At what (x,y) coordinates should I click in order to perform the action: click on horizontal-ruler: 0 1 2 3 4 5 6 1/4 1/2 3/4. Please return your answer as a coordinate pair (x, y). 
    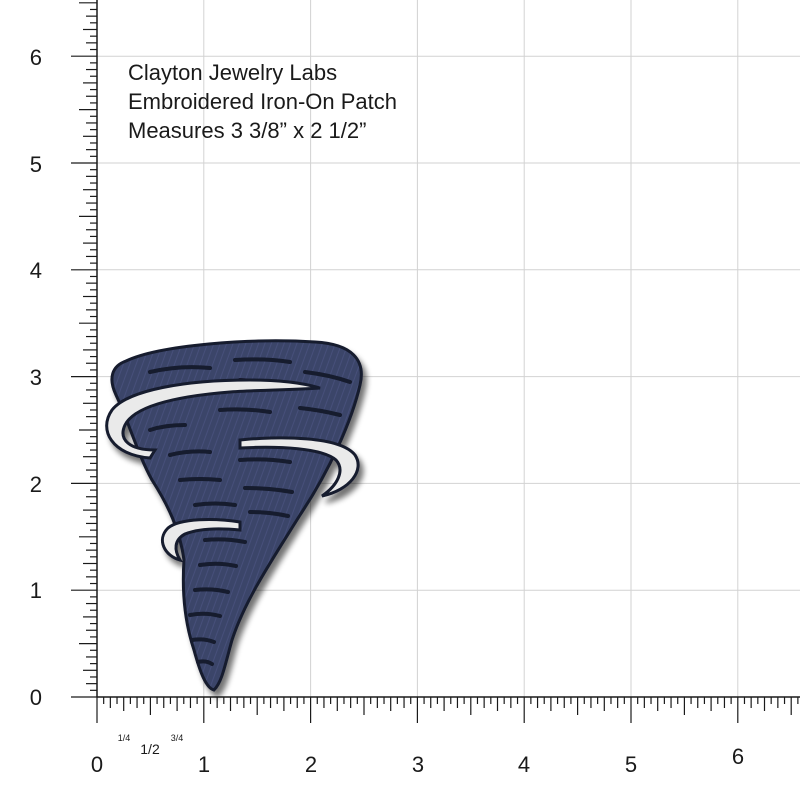
    Looking at the image, I should click on (445, 736).